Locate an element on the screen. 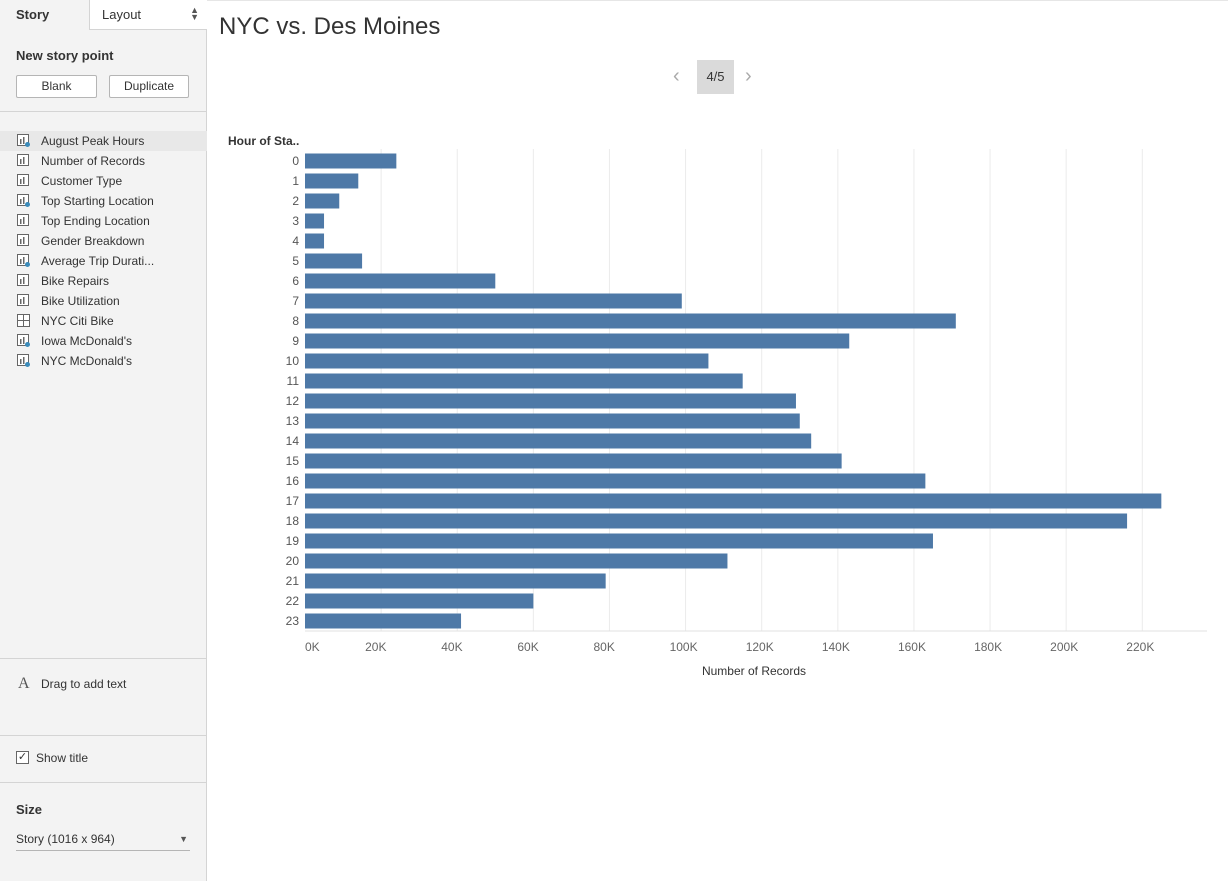 This screenshot has width=1228, height=881. sidebar-item-august-peak-hours: August Peak Hours is located at coordinates (103, 141).